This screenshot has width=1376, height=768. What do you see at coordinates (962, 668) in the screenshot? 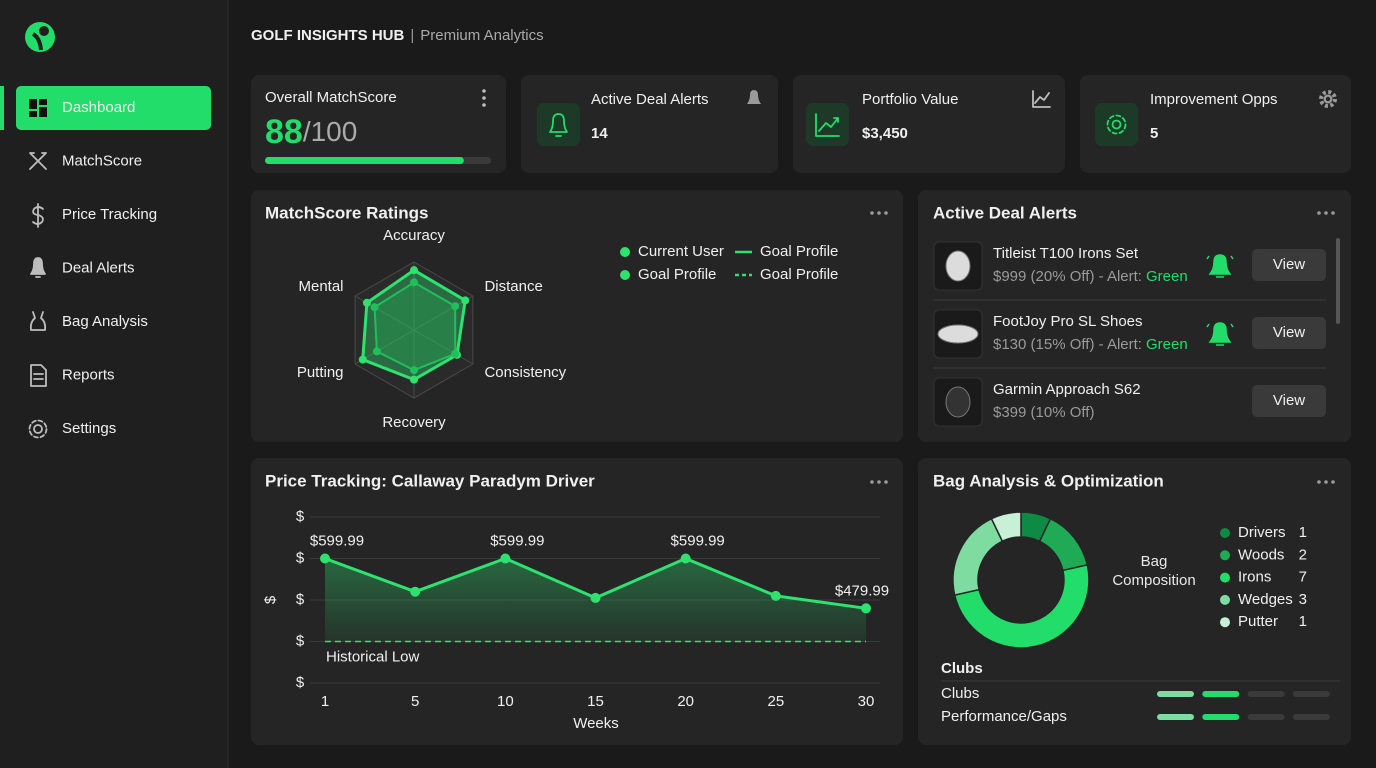
I see `table-title: Clubs` at bounding box center [962, 668].